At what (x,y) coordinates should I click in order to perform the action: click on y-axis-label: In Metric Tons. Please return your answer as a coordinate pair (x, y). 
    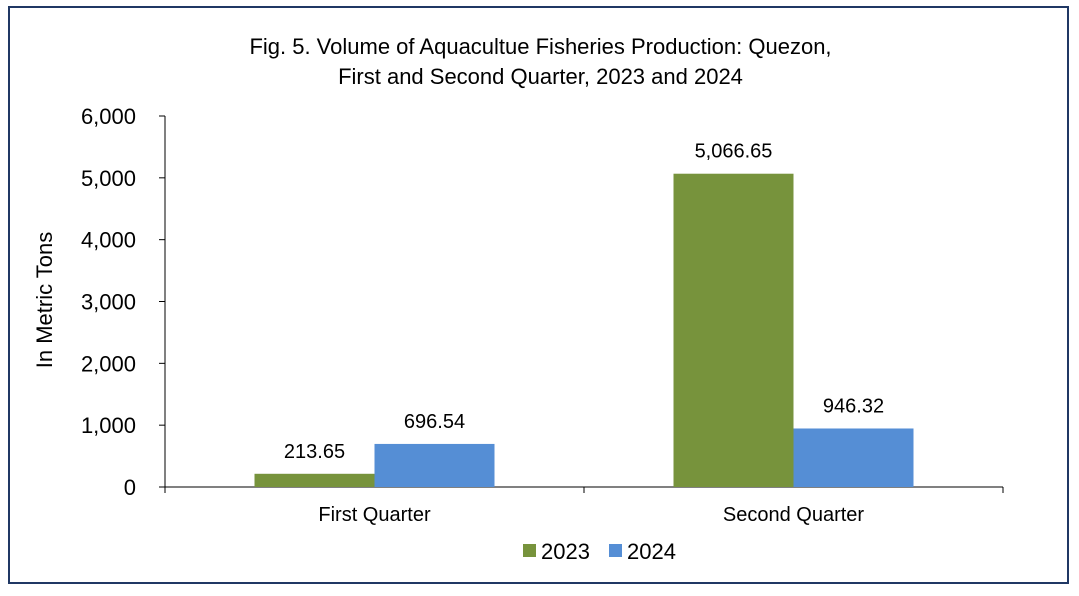
    Looking at the image, I should click on (44, 300).